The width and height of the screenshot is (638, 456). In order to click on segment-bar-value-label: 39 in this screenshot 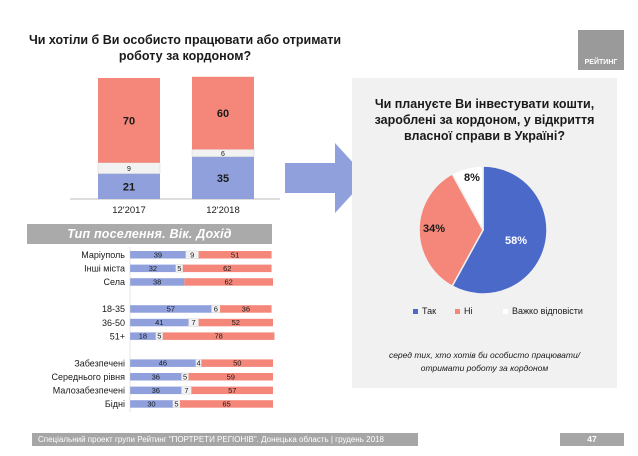, I will do `click(158, 254)`.